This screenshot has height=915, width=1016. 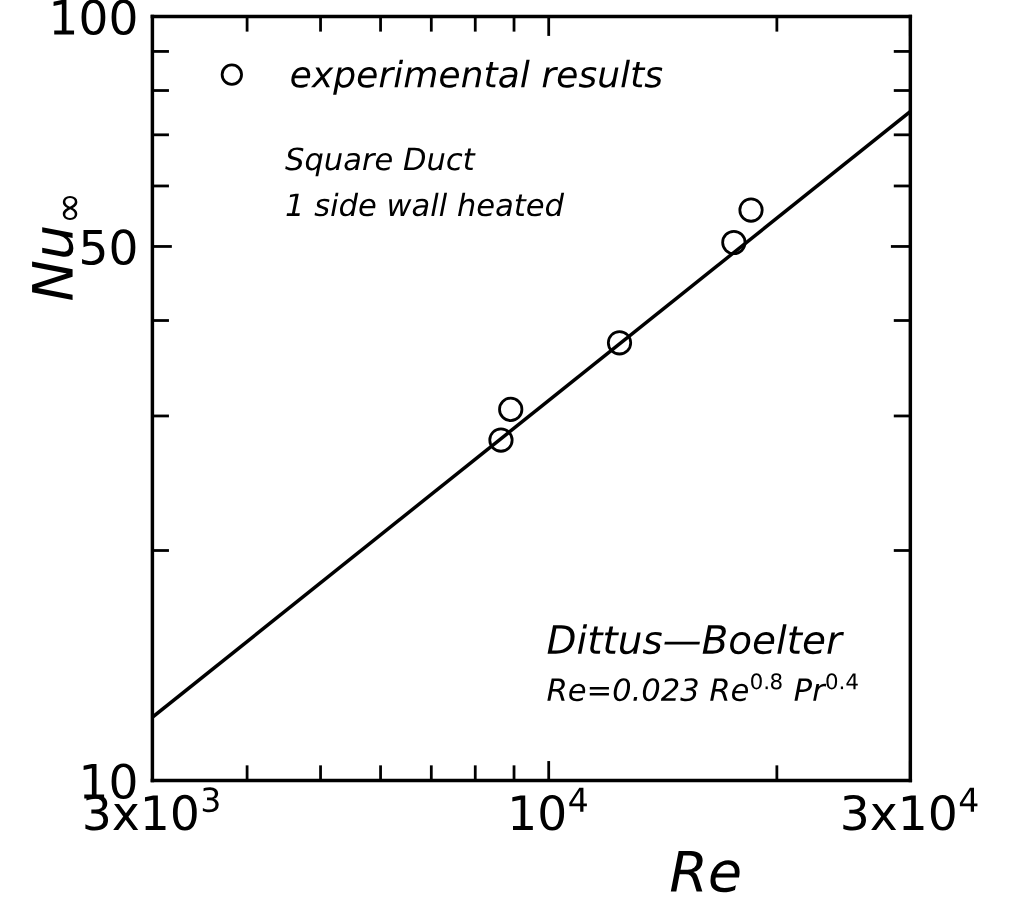 What do you see at coordinates (55, 248) in the screenshot?
I see `y-axis-title: Nu$_{∞}$` at bounding box center [55, 248].